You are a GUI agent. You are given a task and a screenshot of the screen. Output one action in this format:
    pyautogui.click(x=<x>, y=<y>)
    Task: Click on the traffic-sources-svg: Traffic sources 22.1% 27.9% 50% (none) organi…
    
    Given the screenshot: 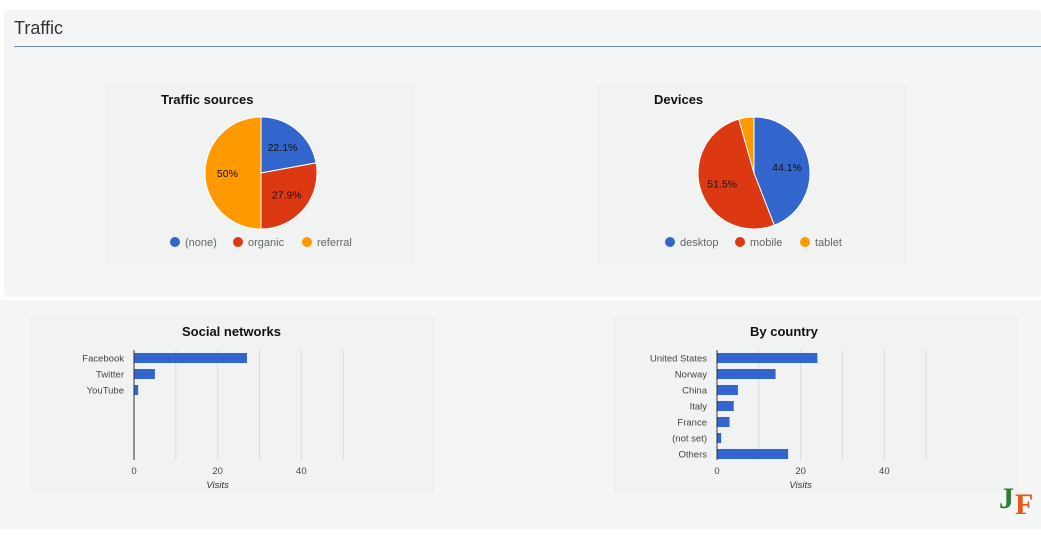 What is the action you would take?
    pyautogui.click(x=256, y=170)
    